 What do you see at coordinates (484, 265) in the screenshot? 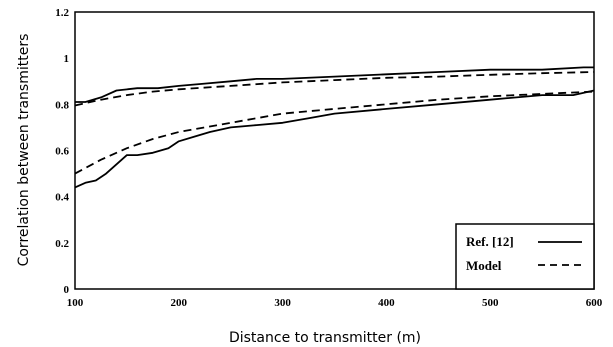
I see `legend-label-model: Model` at bounding box center [484, 265].